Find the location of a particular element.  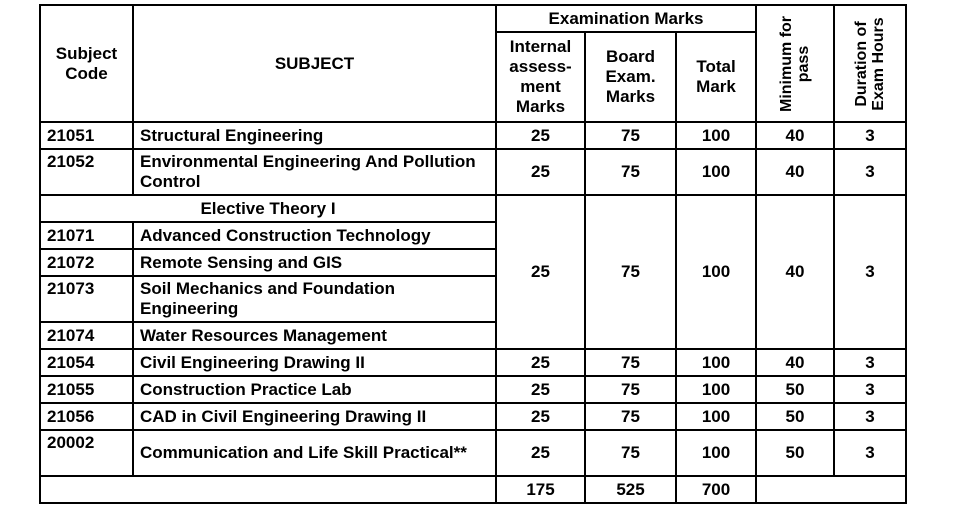

subject-code: 20002 is located at coordinates (86, 453).